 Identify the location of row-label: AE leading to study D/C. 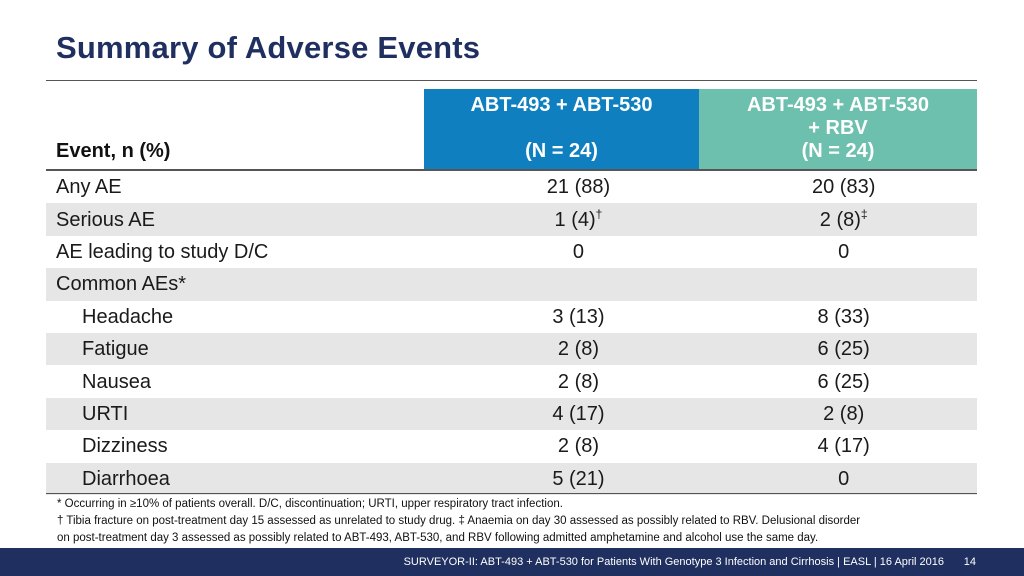
(162, 251).